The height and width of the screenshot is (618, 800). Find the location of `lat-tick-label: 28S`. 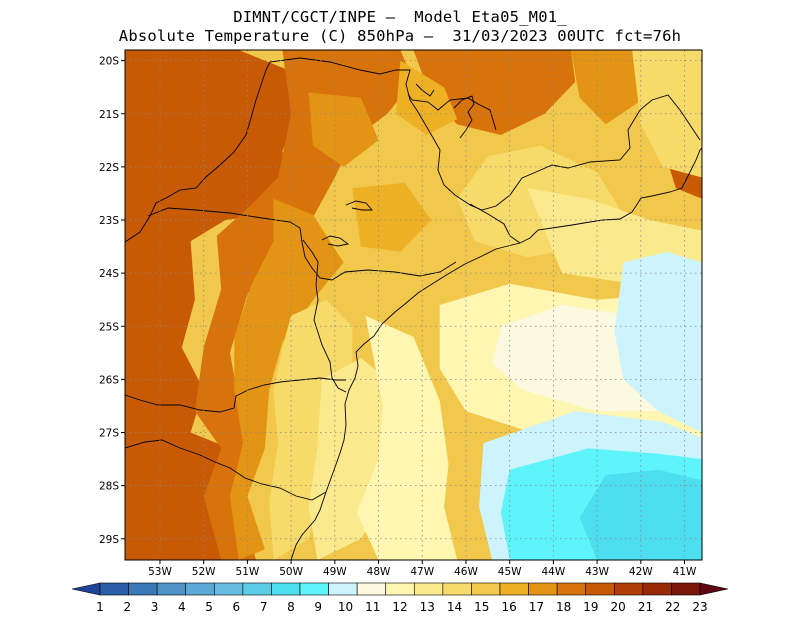

lat-tick-label: 28S is located at coordinates (109, 487).